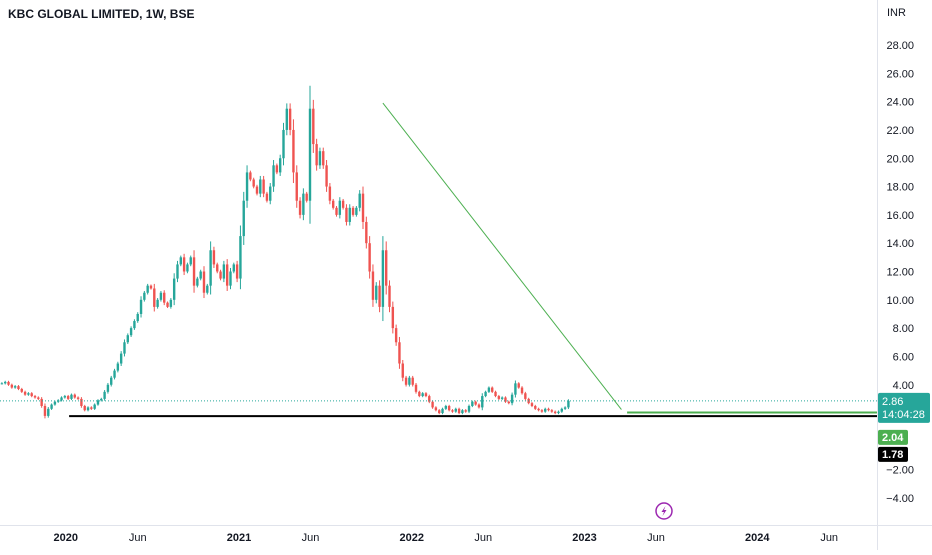  What do you see at coordinates (412, 538) in the screenshot?
I see `x-tick-label: 2022` at bounding box center [412, 538].